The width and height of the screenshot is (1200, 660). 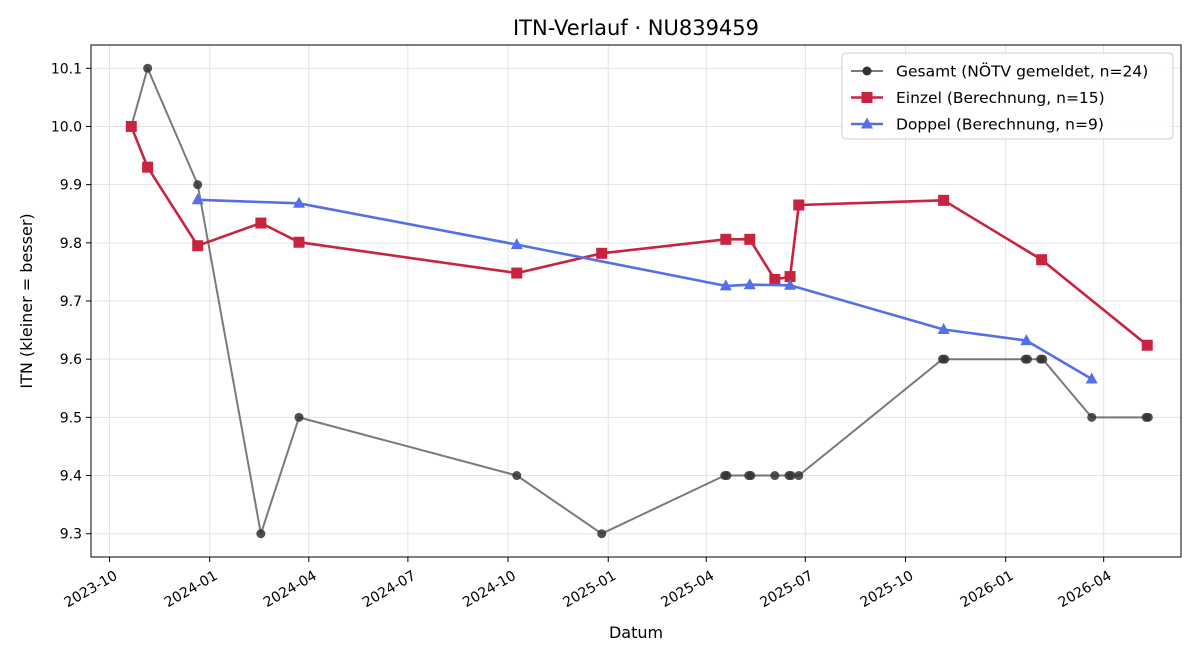 I want to click on y-axis-label: ITN (kleiner = besser), so click(x=26, y=300).